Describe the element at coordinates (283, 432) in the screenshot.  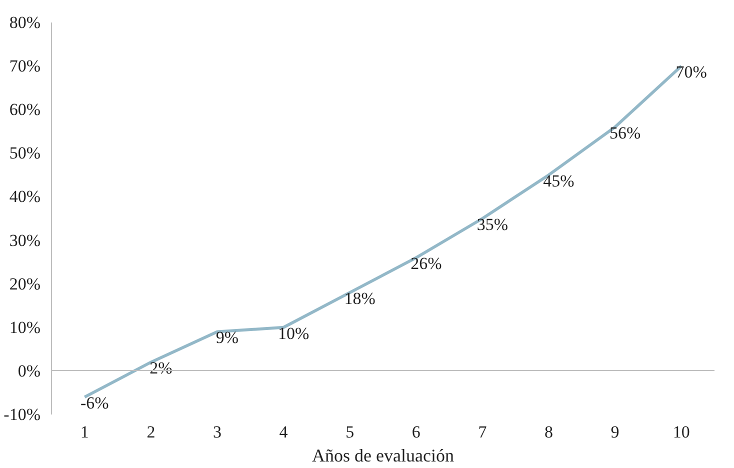
I see `x-tick-label: 4` at that location.